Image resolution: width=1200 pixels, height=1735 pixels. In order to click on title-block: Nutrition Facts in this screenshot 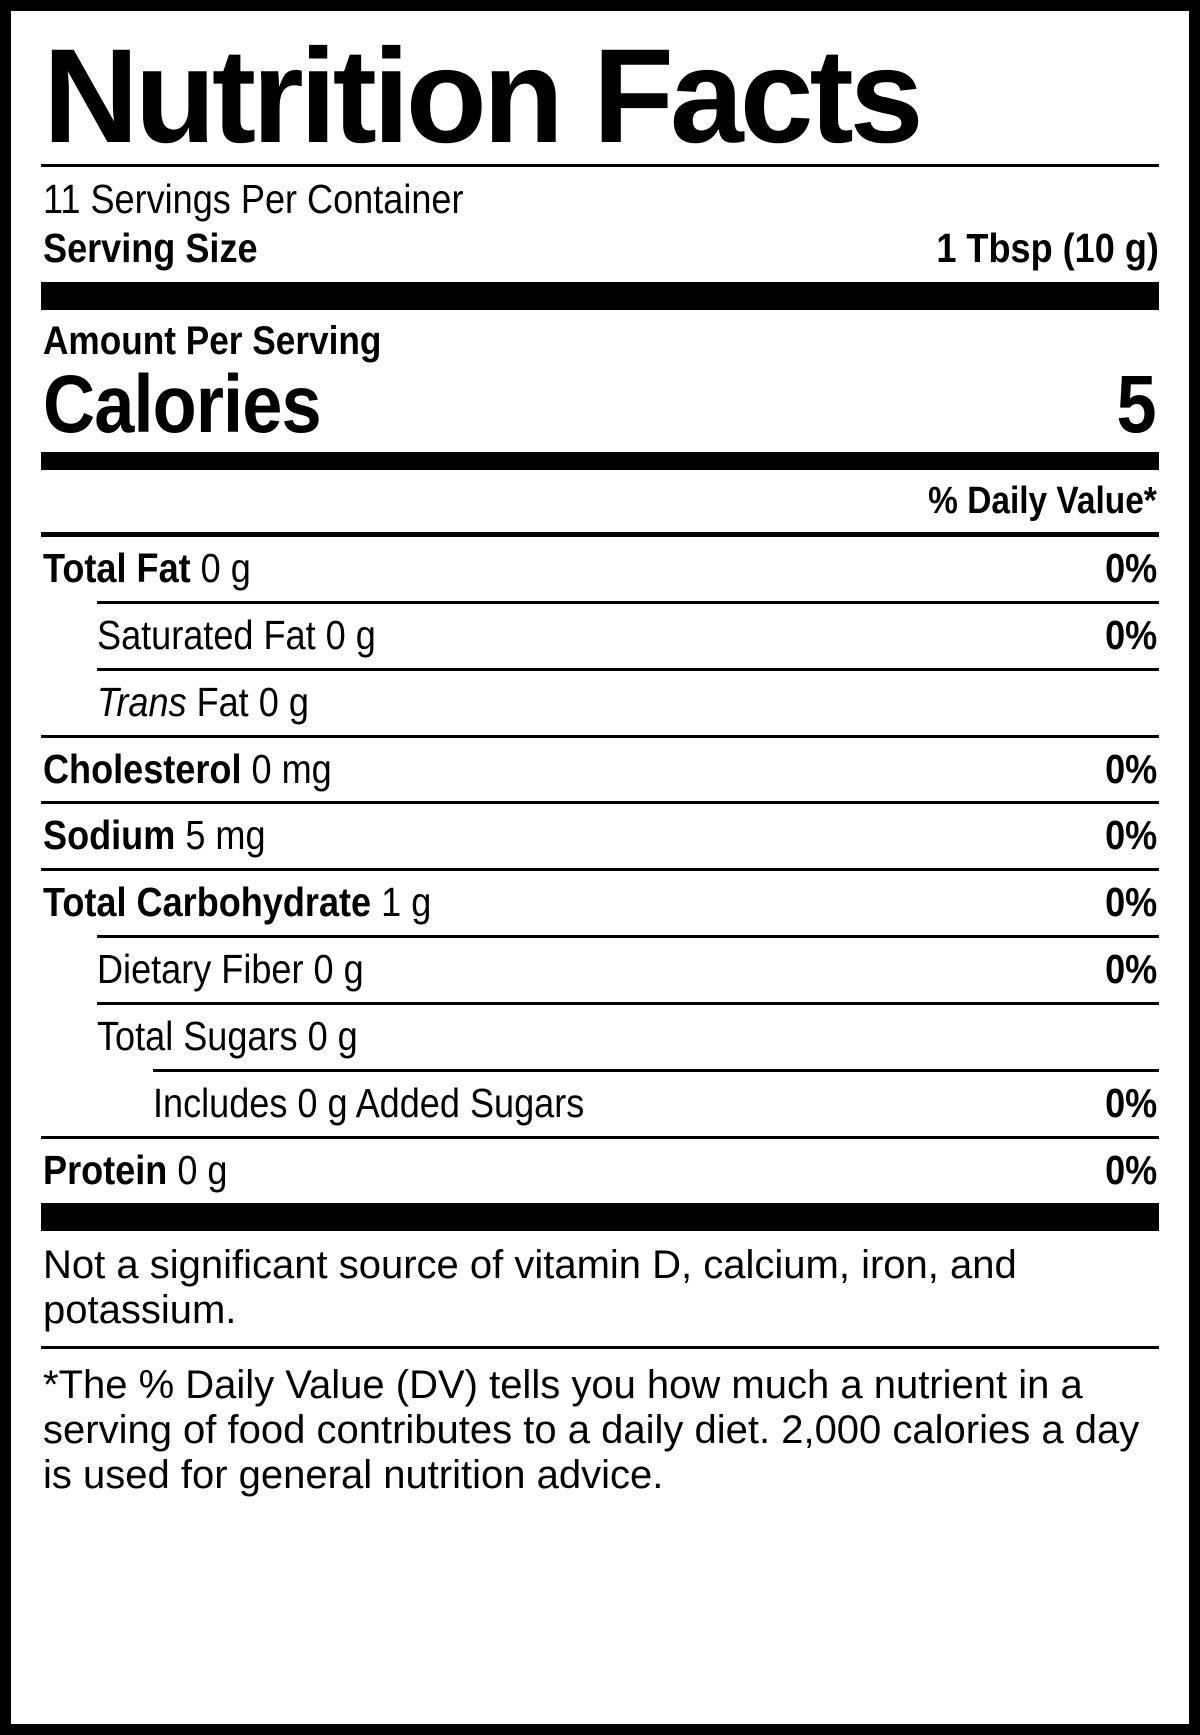, I will do `click(600, 98)`.